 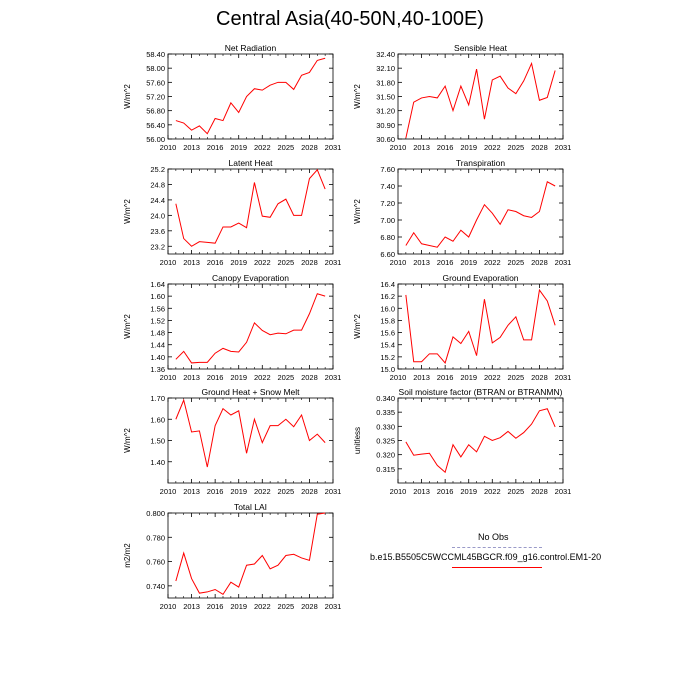 I want to click on panel-2-ytick-label: 31.80, so click(x=385, y=82).